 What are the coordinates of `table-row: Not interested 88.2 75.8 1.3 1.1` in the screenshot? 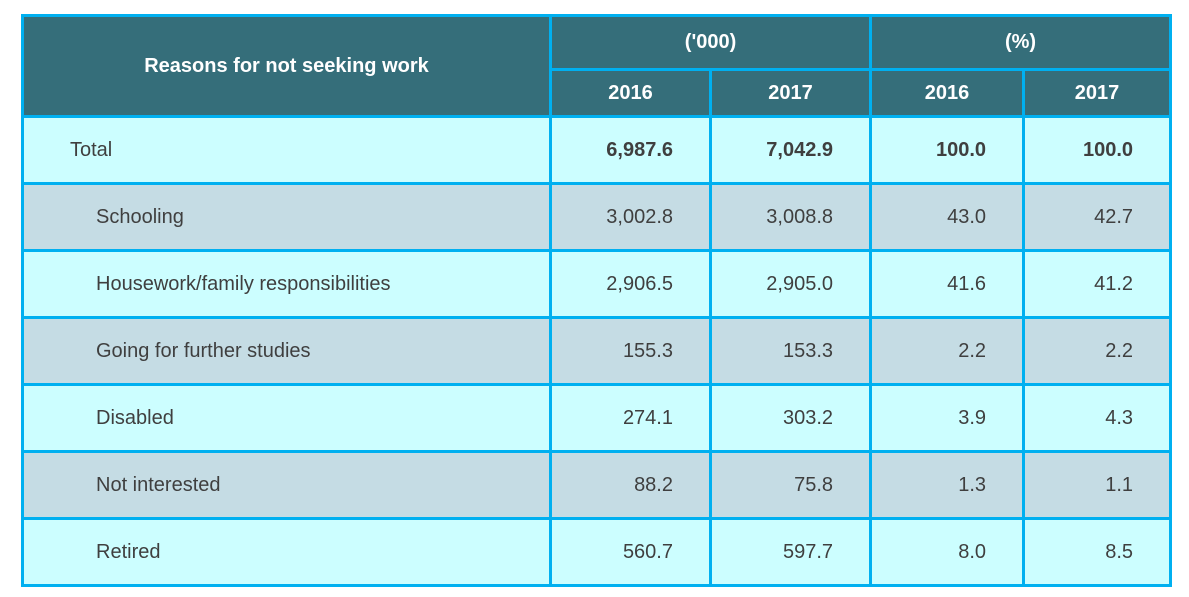 It's located at (597, 485).